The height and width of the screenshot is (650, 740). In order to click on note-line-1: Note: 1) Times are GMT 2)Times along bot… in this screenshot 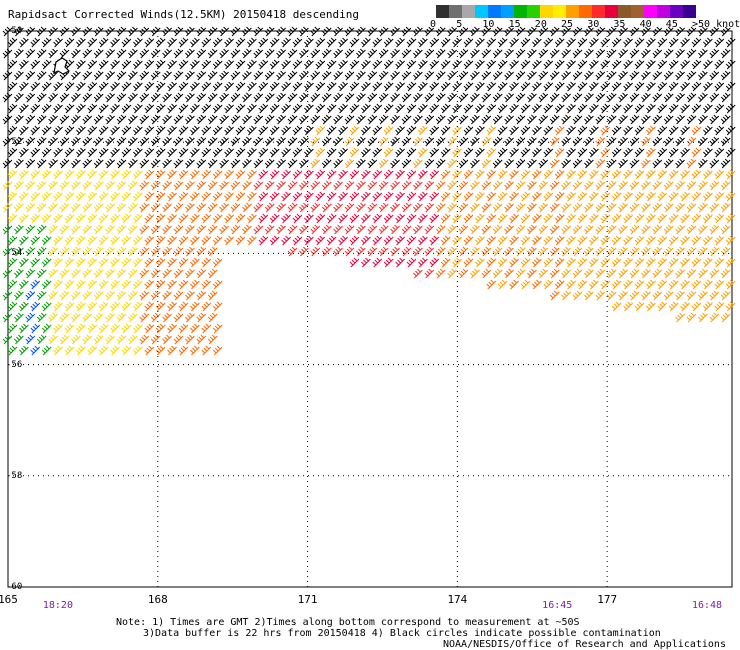, I will do `click(348, 622)`.